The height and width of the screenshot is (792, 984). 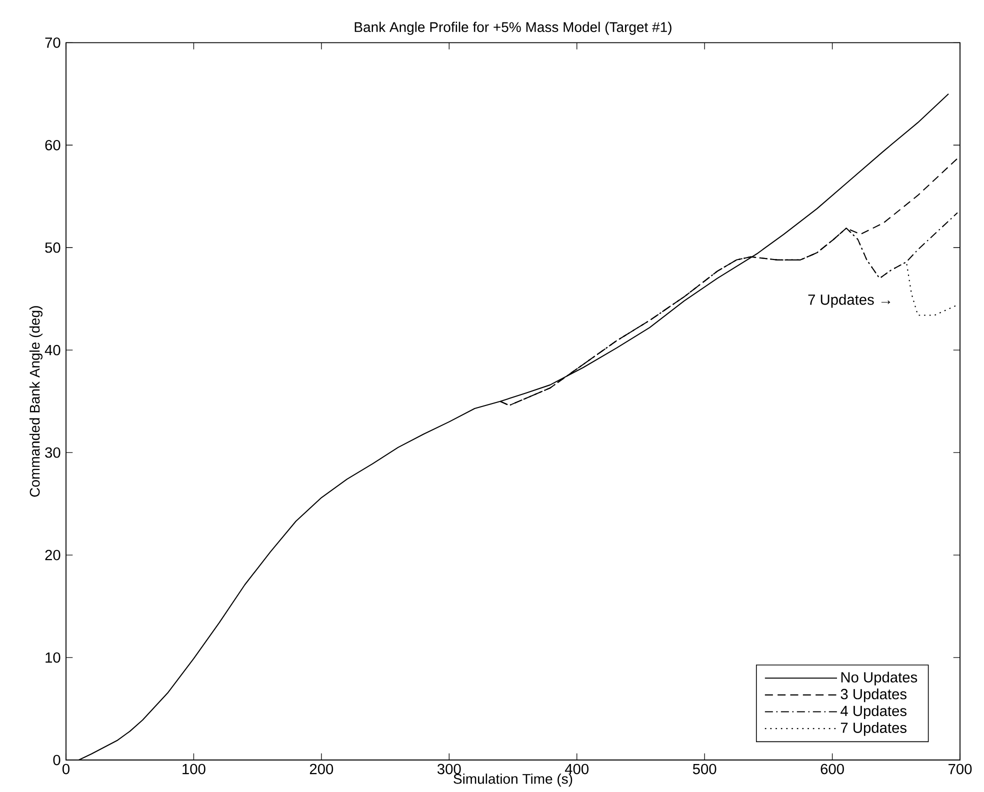 What do you see at coordinates (513, 780) in the screenshot?
I see `x-axis-title: Simulation Time (s)` at bounding box center [513, 780].